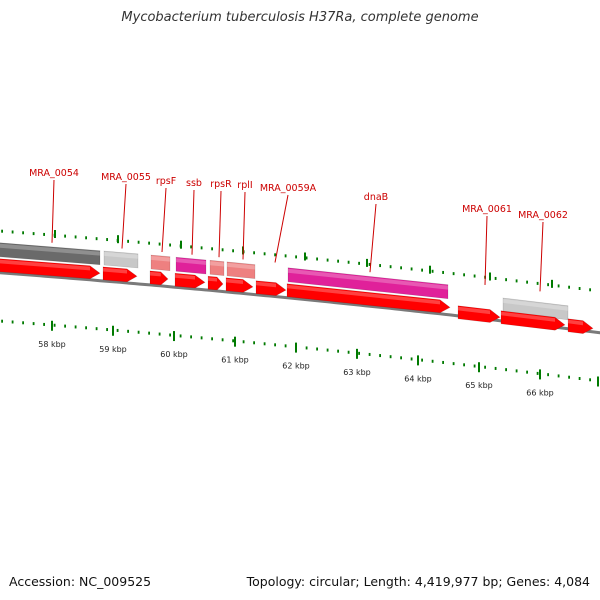  What do you see at coordinates (418, 378) in the screenshot?
I see `kbp-label: 64 kbp` at bounding box center [418, 378].